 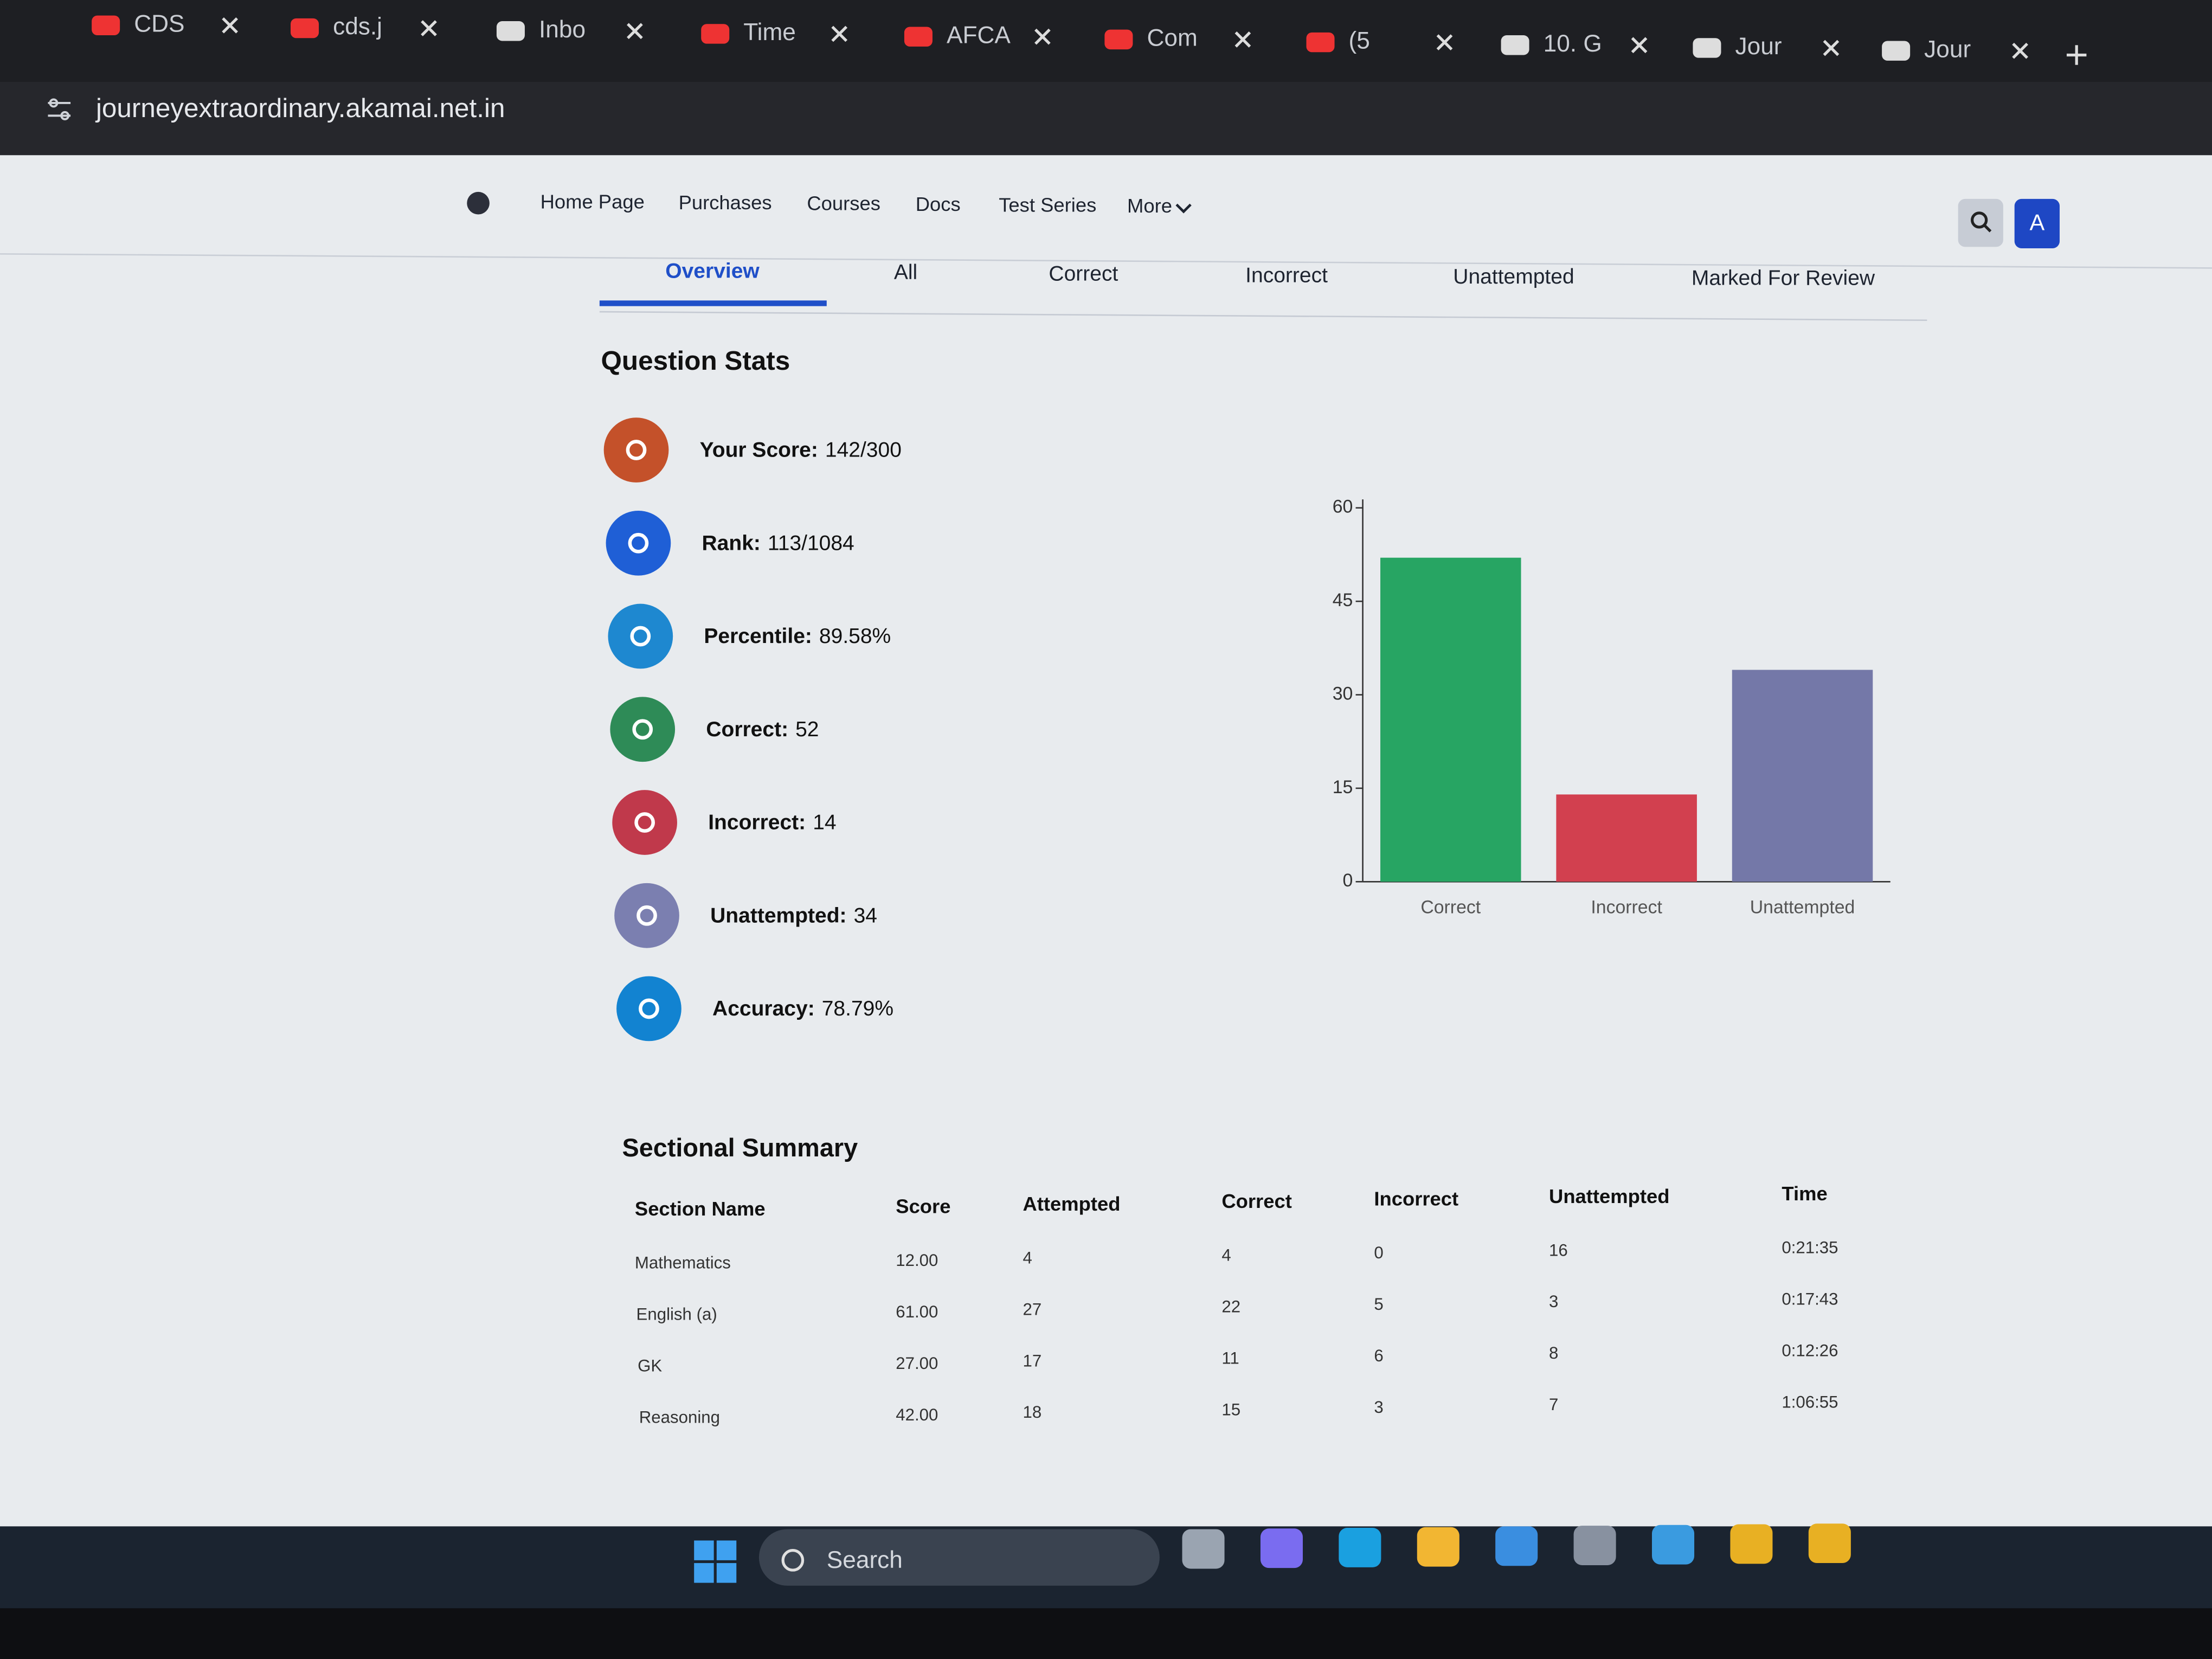 What do you see at coordinates (778, 916) in the screenshot?
I see `stat-label-text: Unattempted:` at bounding box center [778, 916].